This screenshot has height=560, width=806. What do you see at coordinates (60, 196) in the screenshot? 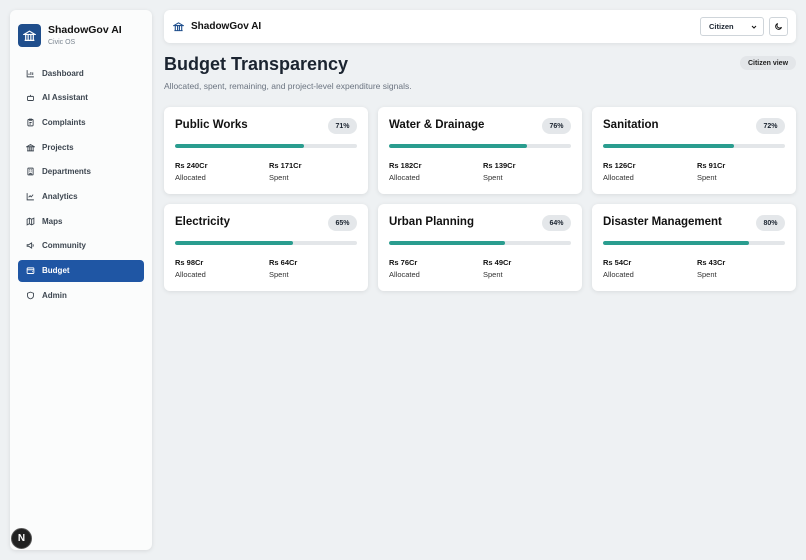
I see `sidebar-item-label: Analytics` at bounding box center [60, 196].